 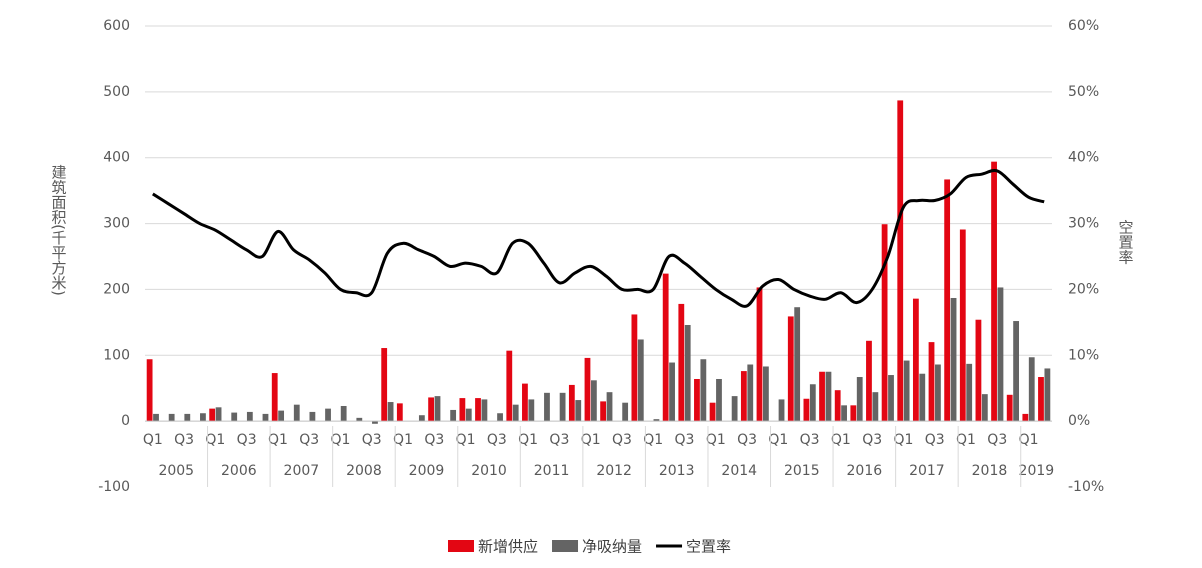 What do you see at coordinates (1083, 289) in the screenshot?
I see `y2-tick-label: 20%` at bounding box center [1083, 289].